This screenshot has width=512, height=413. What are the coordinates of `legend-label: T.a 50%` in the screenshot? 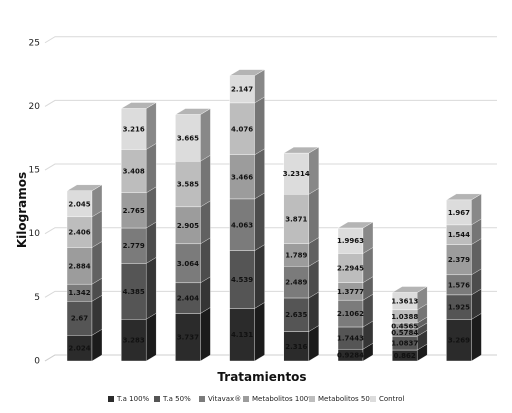 It's located at (176, 399).